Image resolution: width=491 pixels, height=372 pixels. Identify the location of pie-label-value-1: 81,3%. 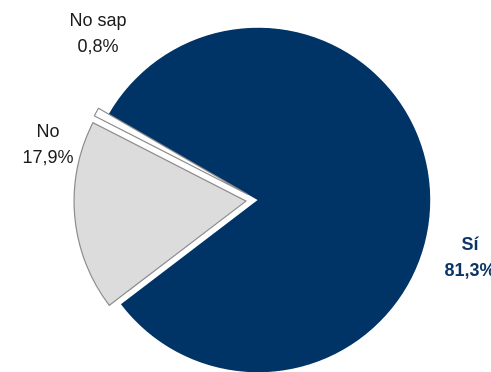
(467, 270).